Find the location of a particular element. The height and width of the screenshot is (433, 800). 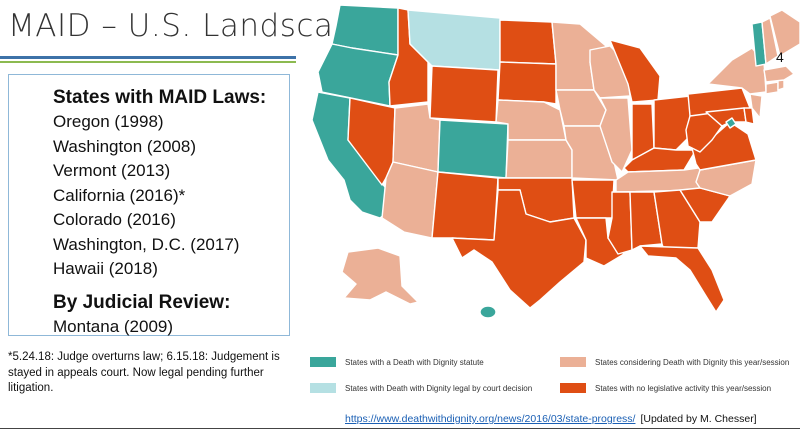

state-MA is located at coordinates (779, 74).